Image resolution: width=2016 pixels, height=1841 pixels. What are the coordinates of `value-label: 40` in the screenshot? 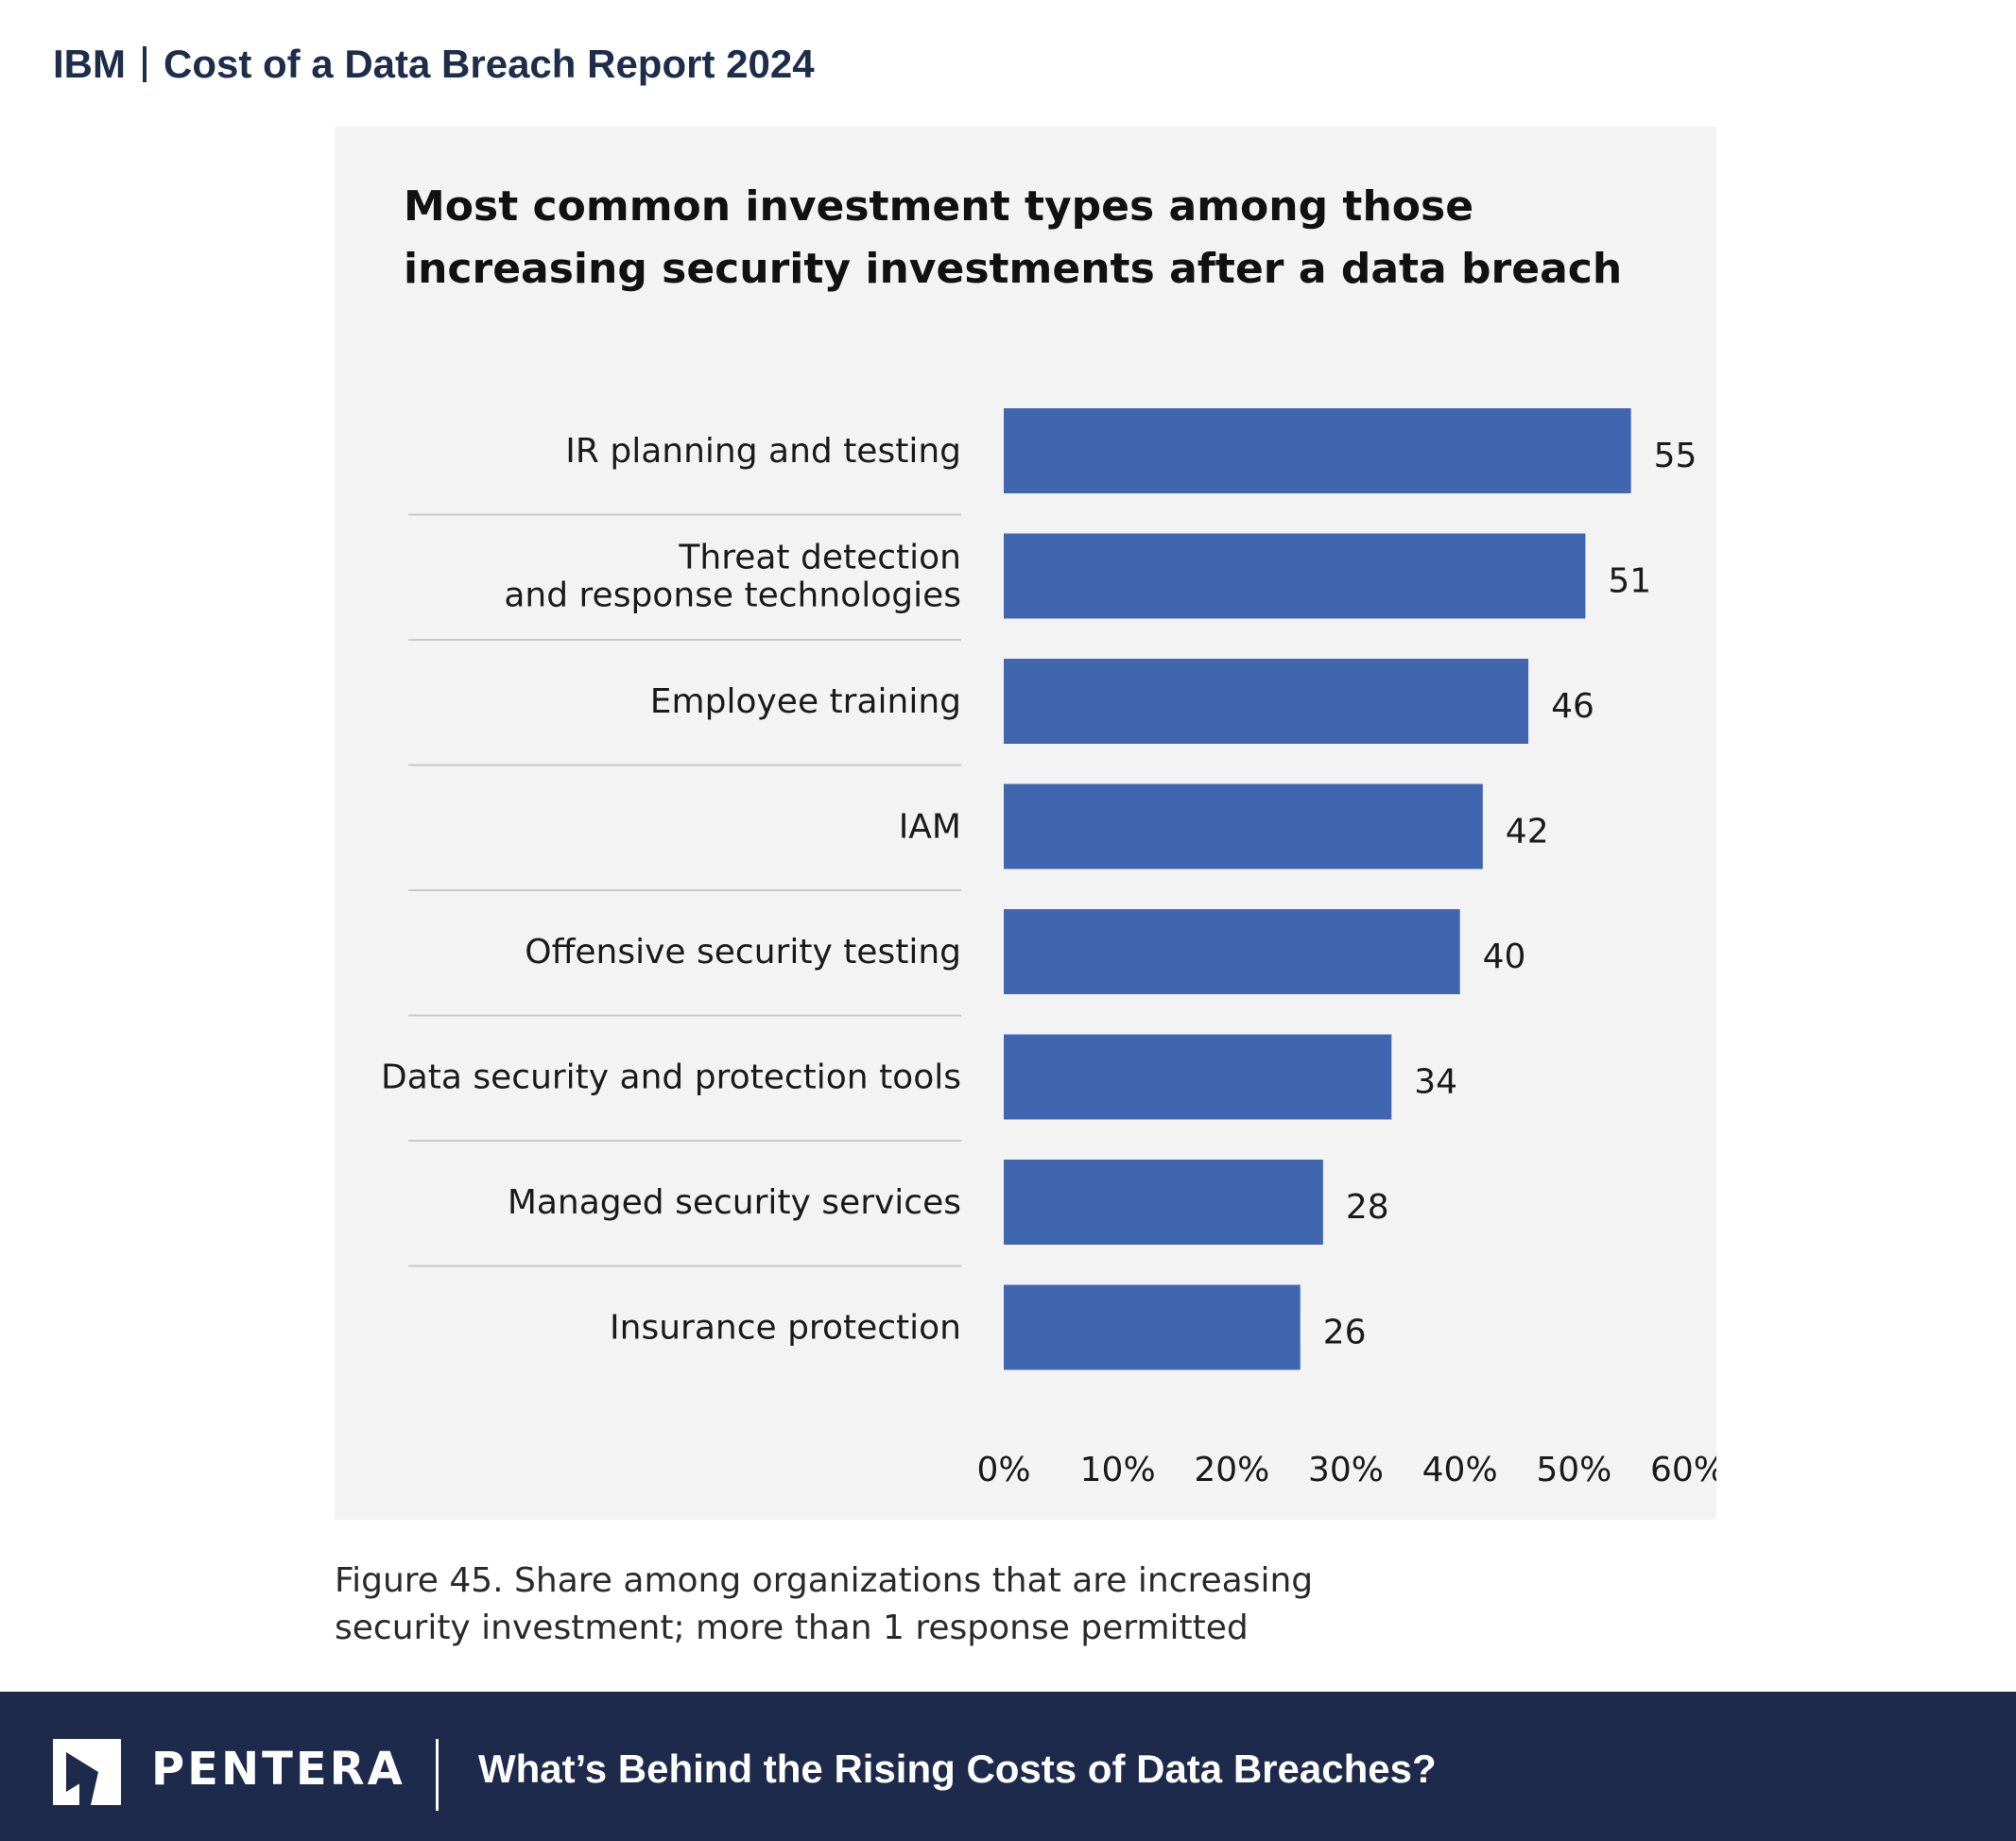 It's located at (1504, 957).